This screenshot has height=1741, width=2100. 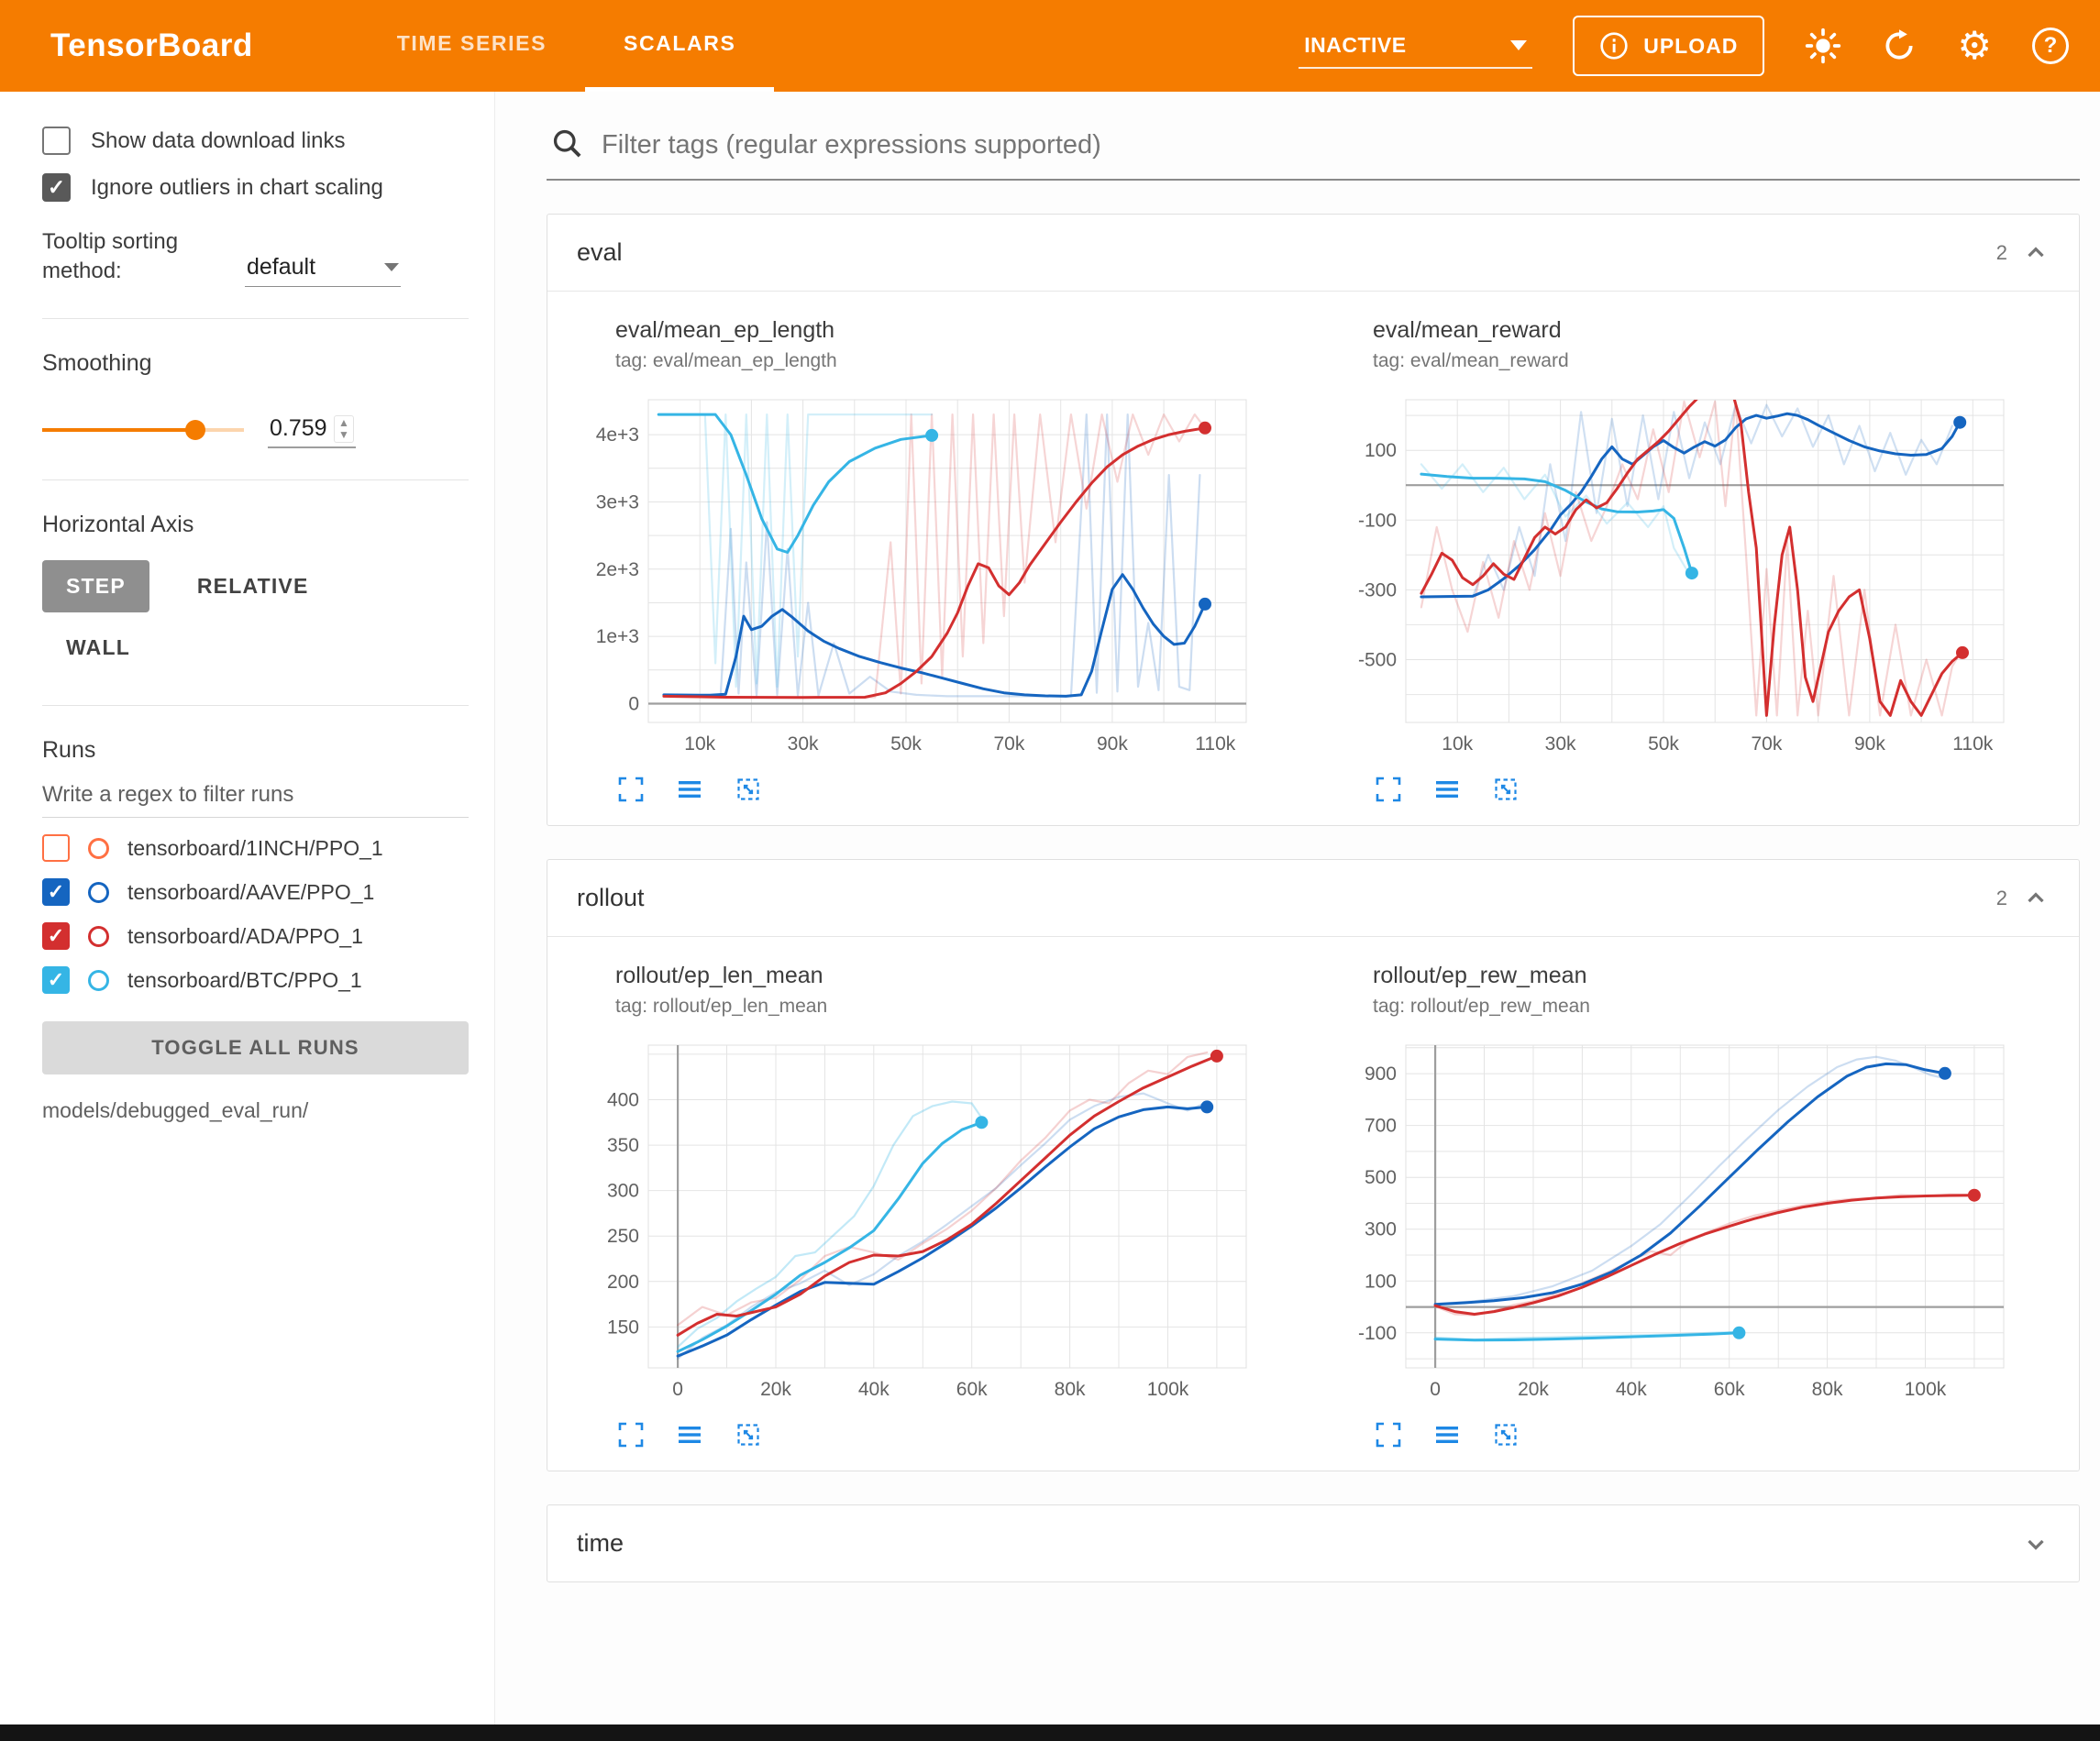 I want to click on svg-text: -500, so click(x=1377, y=661).